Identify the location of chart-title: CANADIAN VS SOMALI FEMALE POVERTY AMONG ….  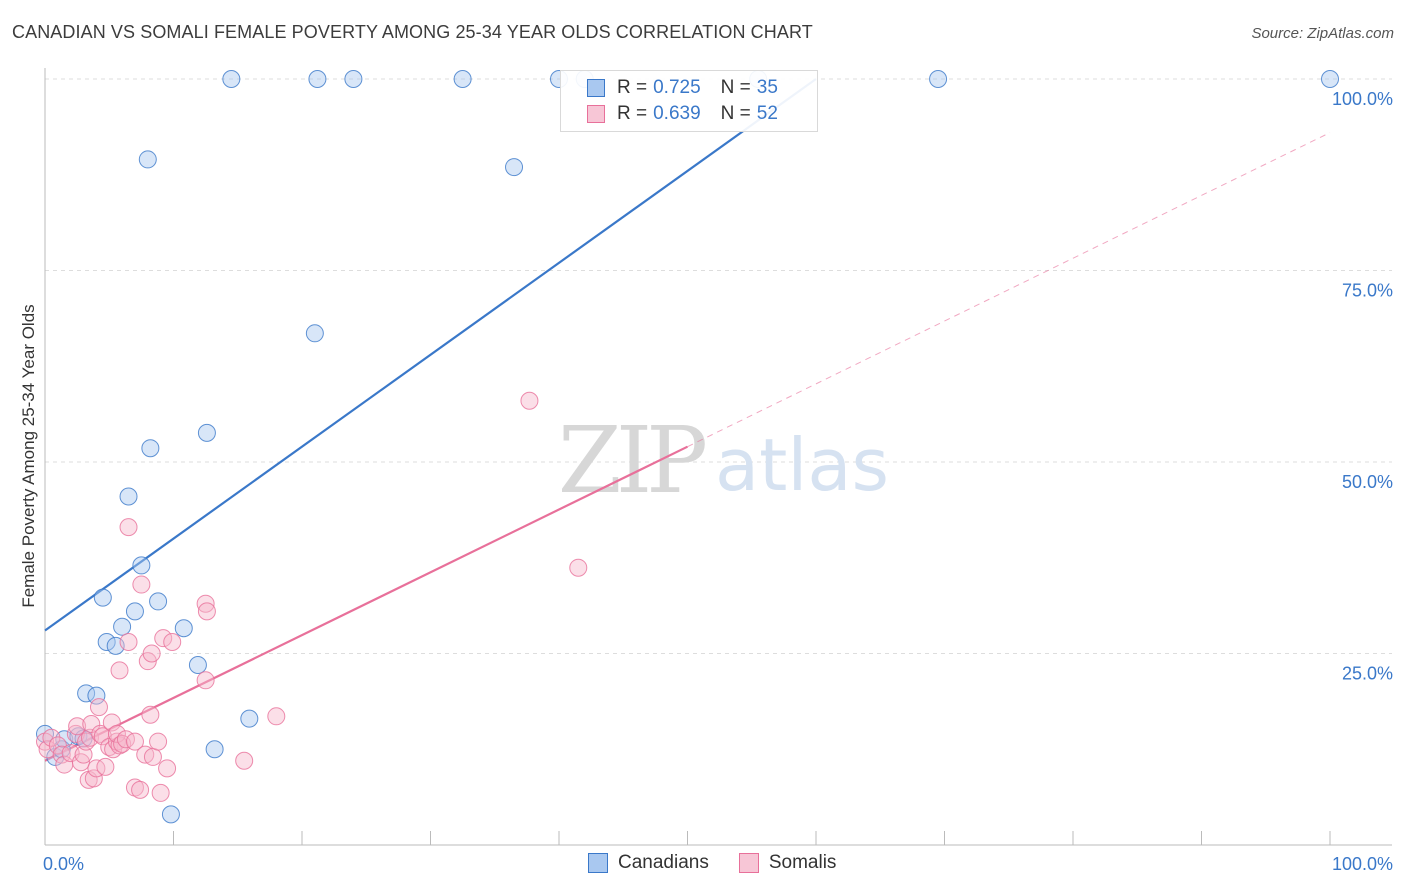
(412, 32).